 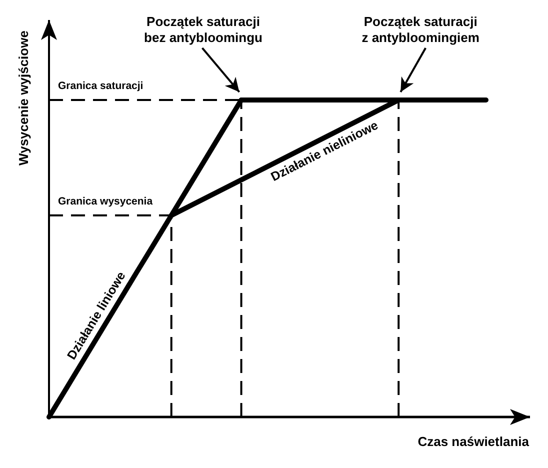 What do you see at coordinates (421, 29) in the screenshot?
I see `text: Początek saturacji z antybloomingiem` at bounding box center [421, 29].